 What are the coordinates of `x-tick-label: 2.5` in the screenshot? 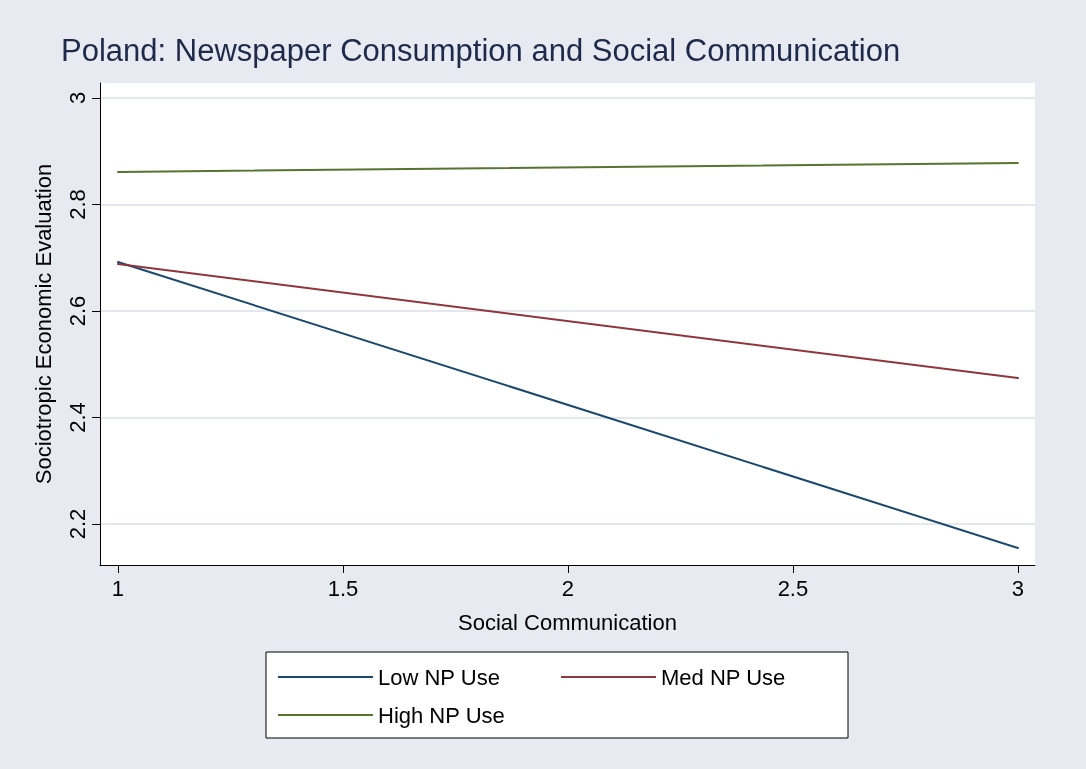 It's located at (793, 588).